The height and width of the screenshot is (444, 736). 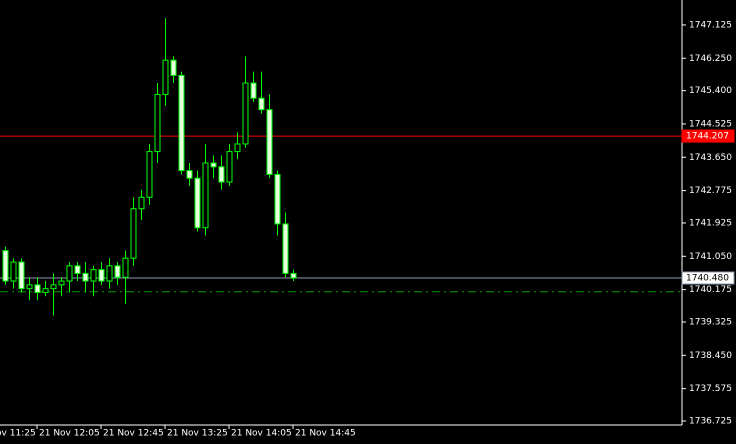 I want to click on y-tick-label: 1745.400, so click(x=710, y=91).